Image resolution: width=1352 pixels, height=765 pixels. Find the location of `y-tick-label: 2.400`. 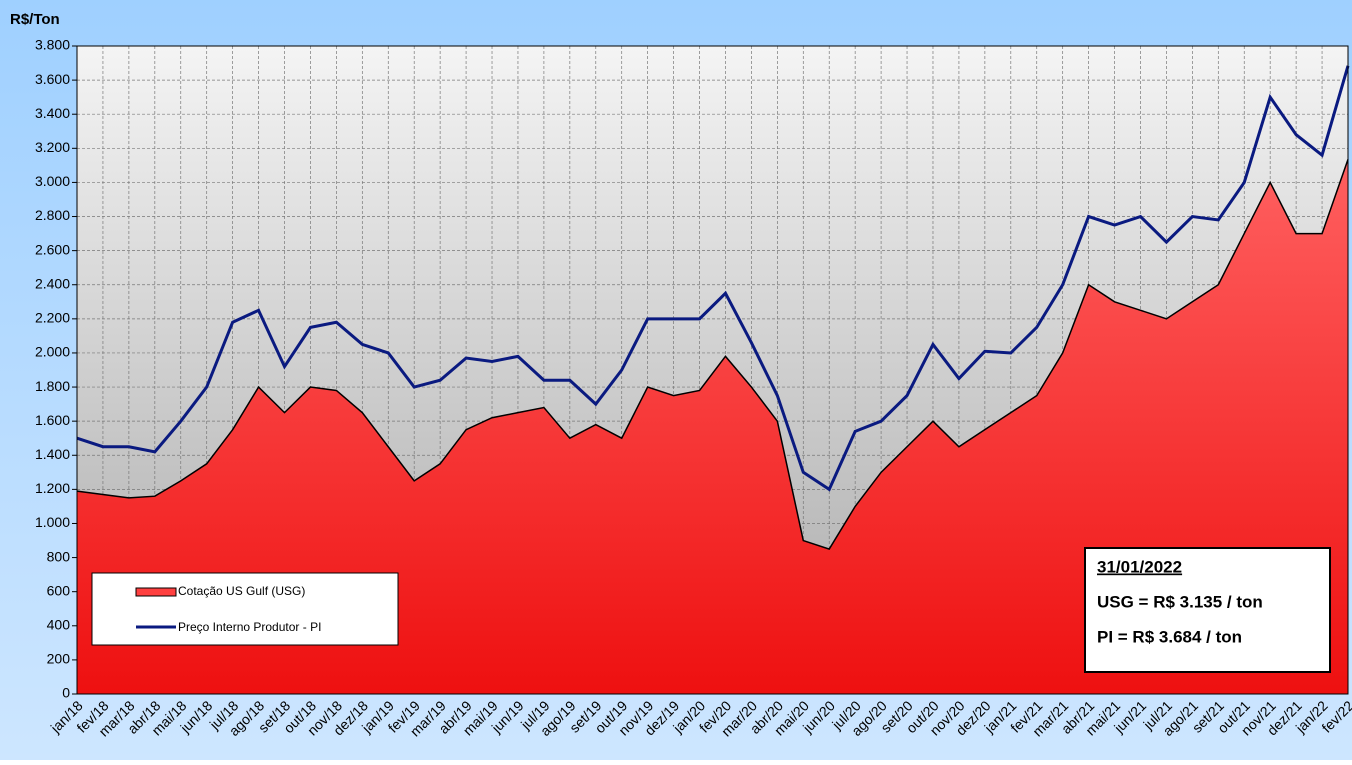

y-tick-label: 2.400 is located at coordinates (52, 283).